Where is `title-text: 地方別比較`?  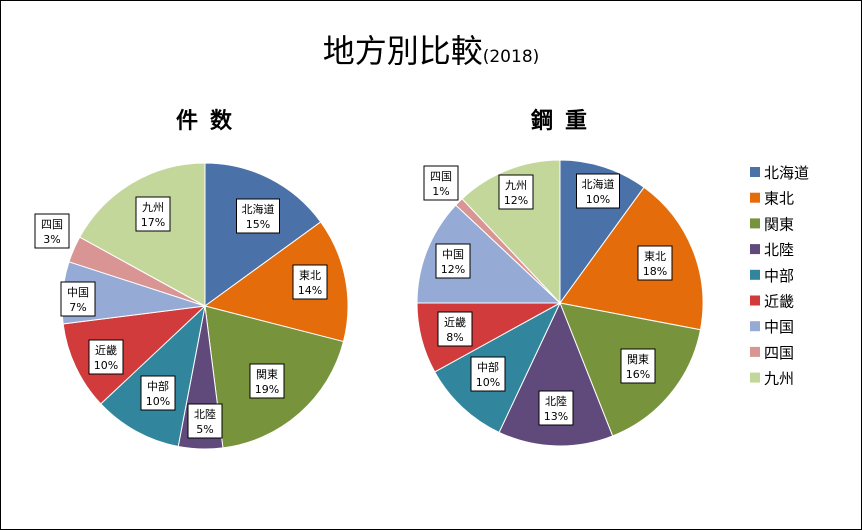 title-text: 地方別比較 is located at coordinates (402, 51).